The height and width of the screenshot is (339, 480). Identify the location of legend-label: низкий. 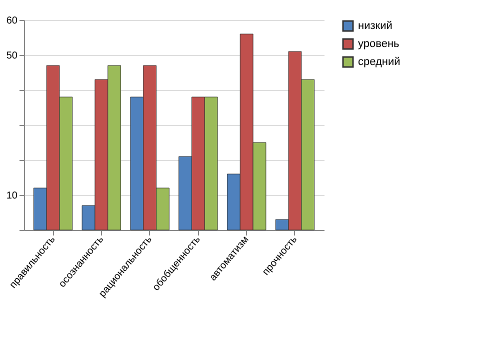
(375, 26).